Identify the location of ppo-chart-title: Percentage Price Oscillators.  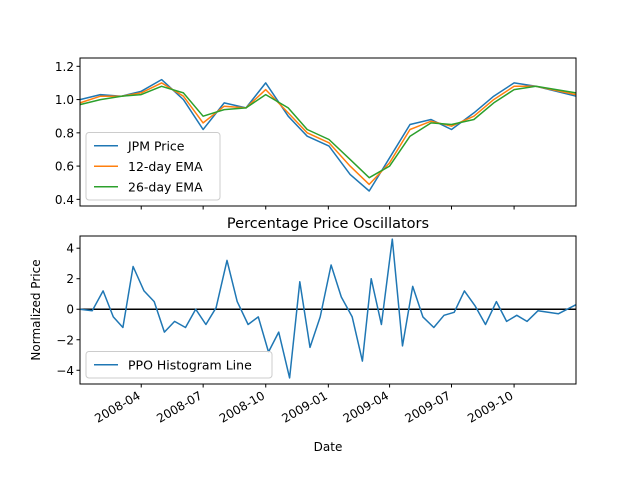
(328, 224).